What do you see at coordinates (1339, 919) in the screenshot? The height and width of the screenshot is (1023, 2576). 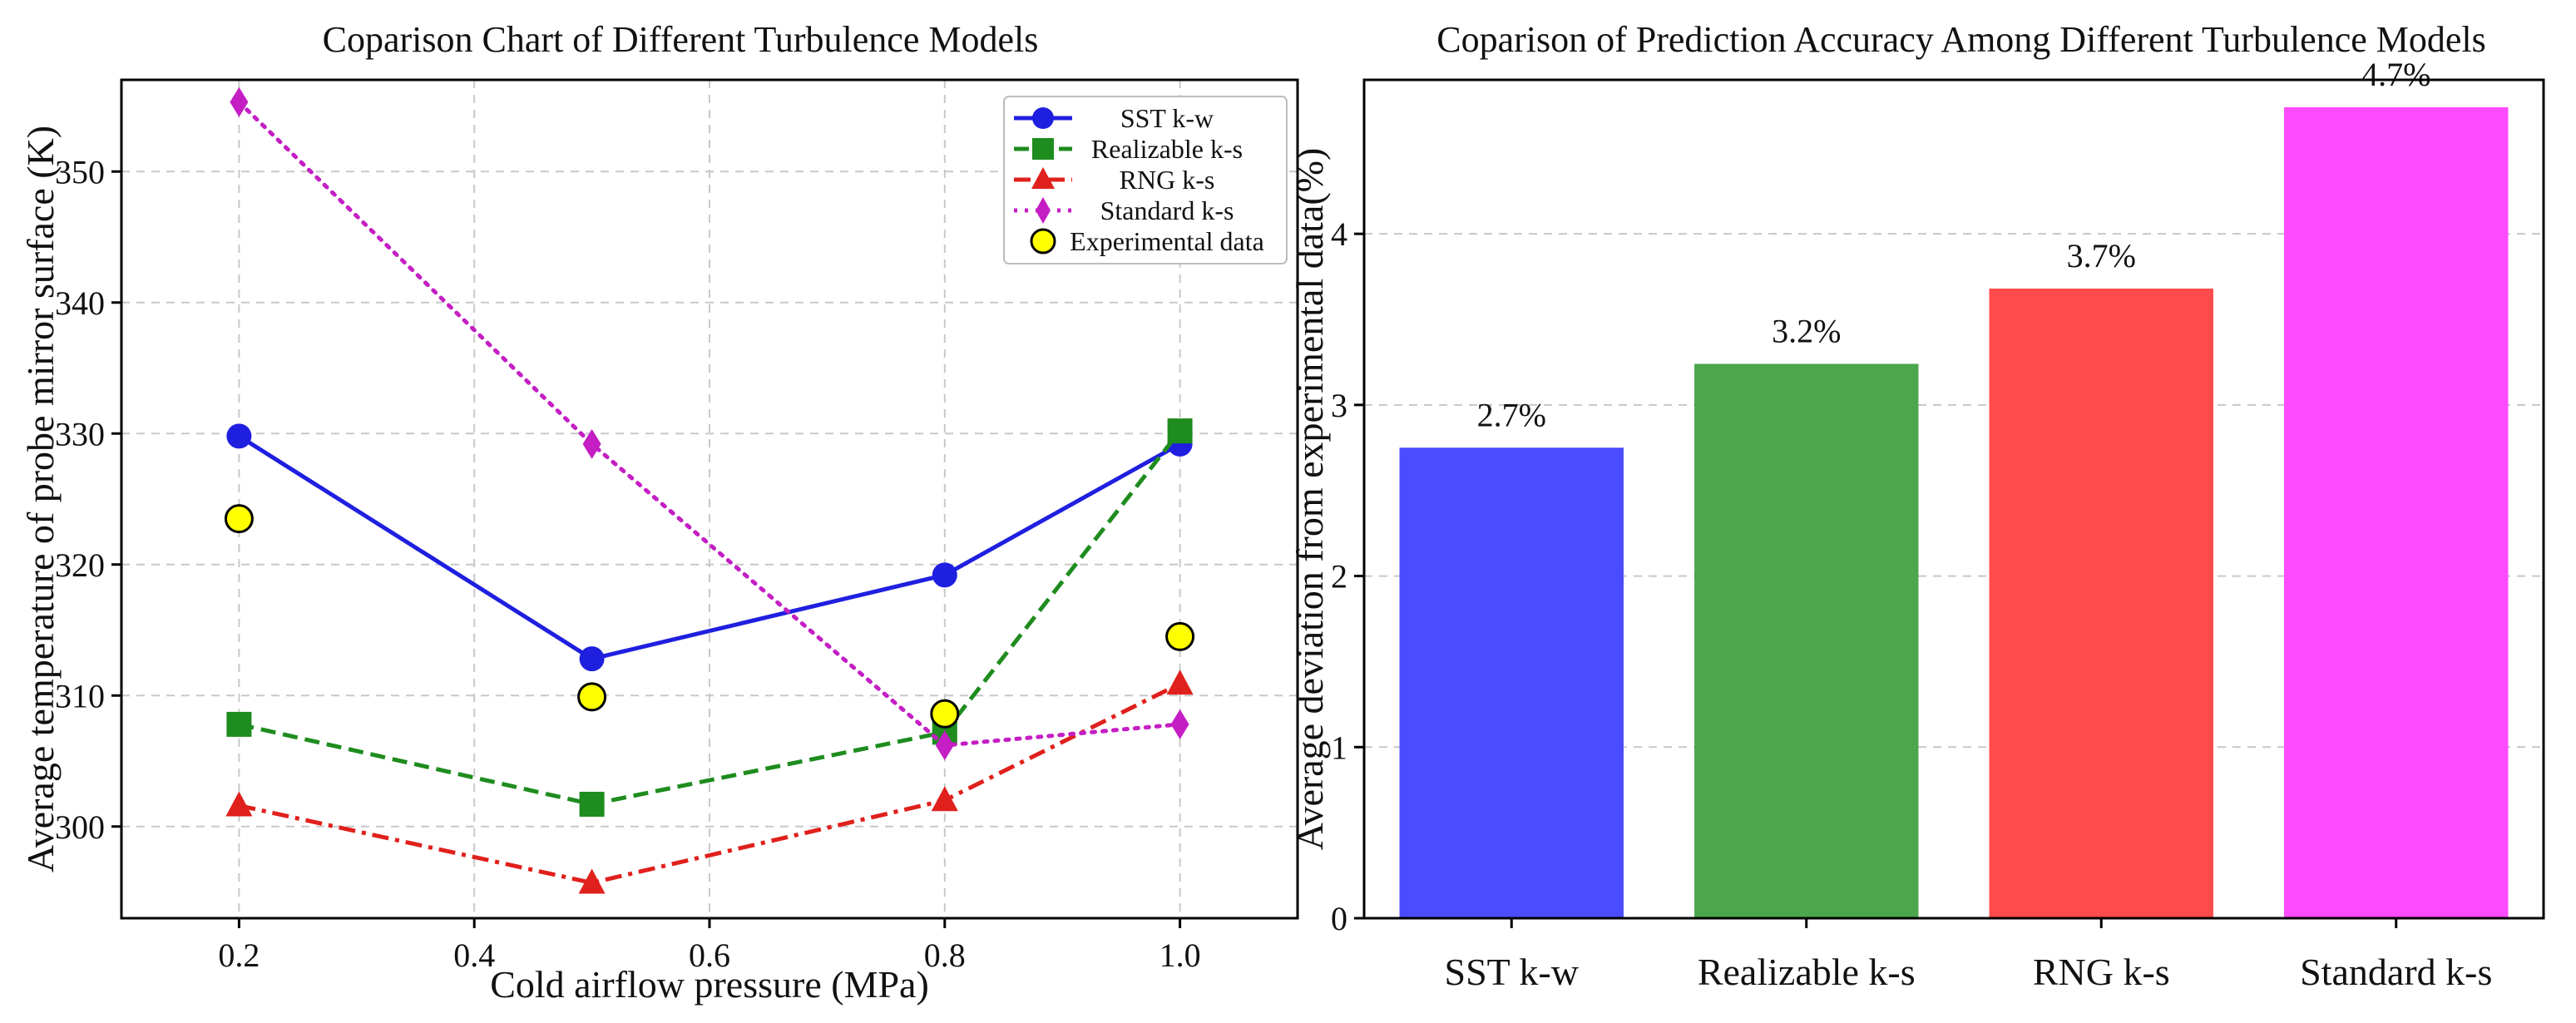 I see `y-tick-label: 0` at bounding box center [1339, 919].